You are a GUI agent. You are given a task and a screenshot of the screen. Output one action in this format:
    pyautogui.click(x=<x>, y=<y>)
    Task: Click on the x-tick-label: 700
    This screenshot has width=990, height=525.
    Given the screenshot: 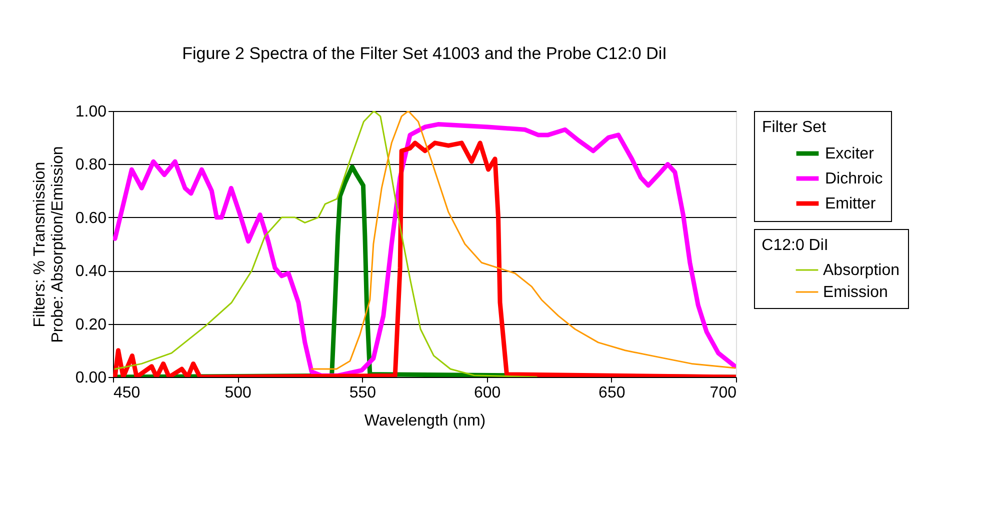 What is the action you would take?
    pyautogui.click(x=723, y=393)
    